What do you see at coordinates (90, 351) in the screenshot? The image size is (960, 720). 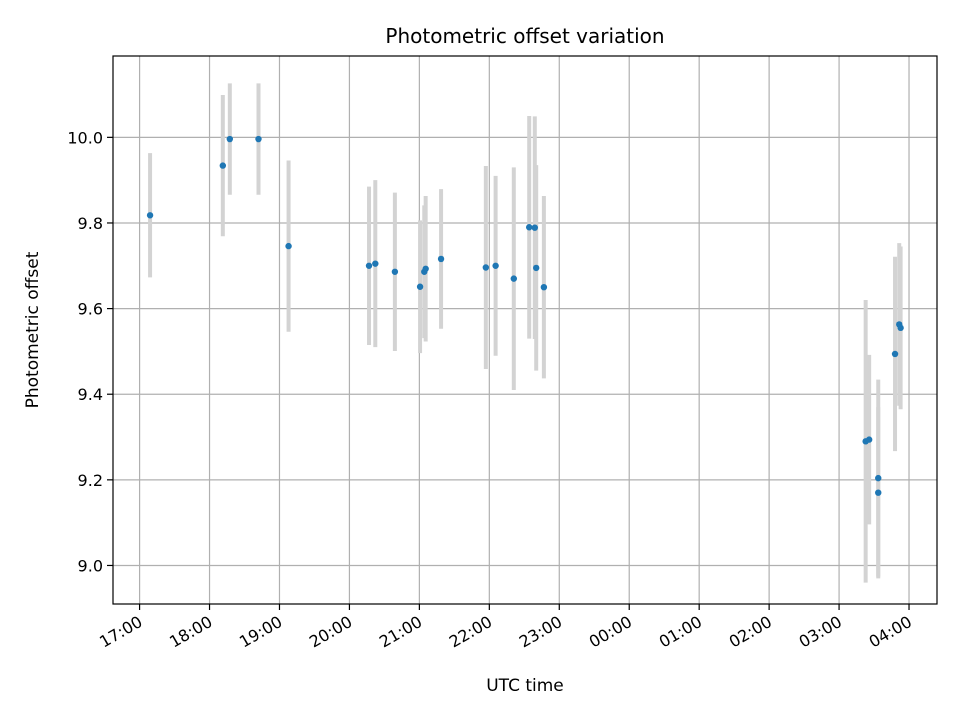 I see `y-axis: 9.0 9.2 9.4 9.6 9.8 10.0` at bounding box center [90, 351].